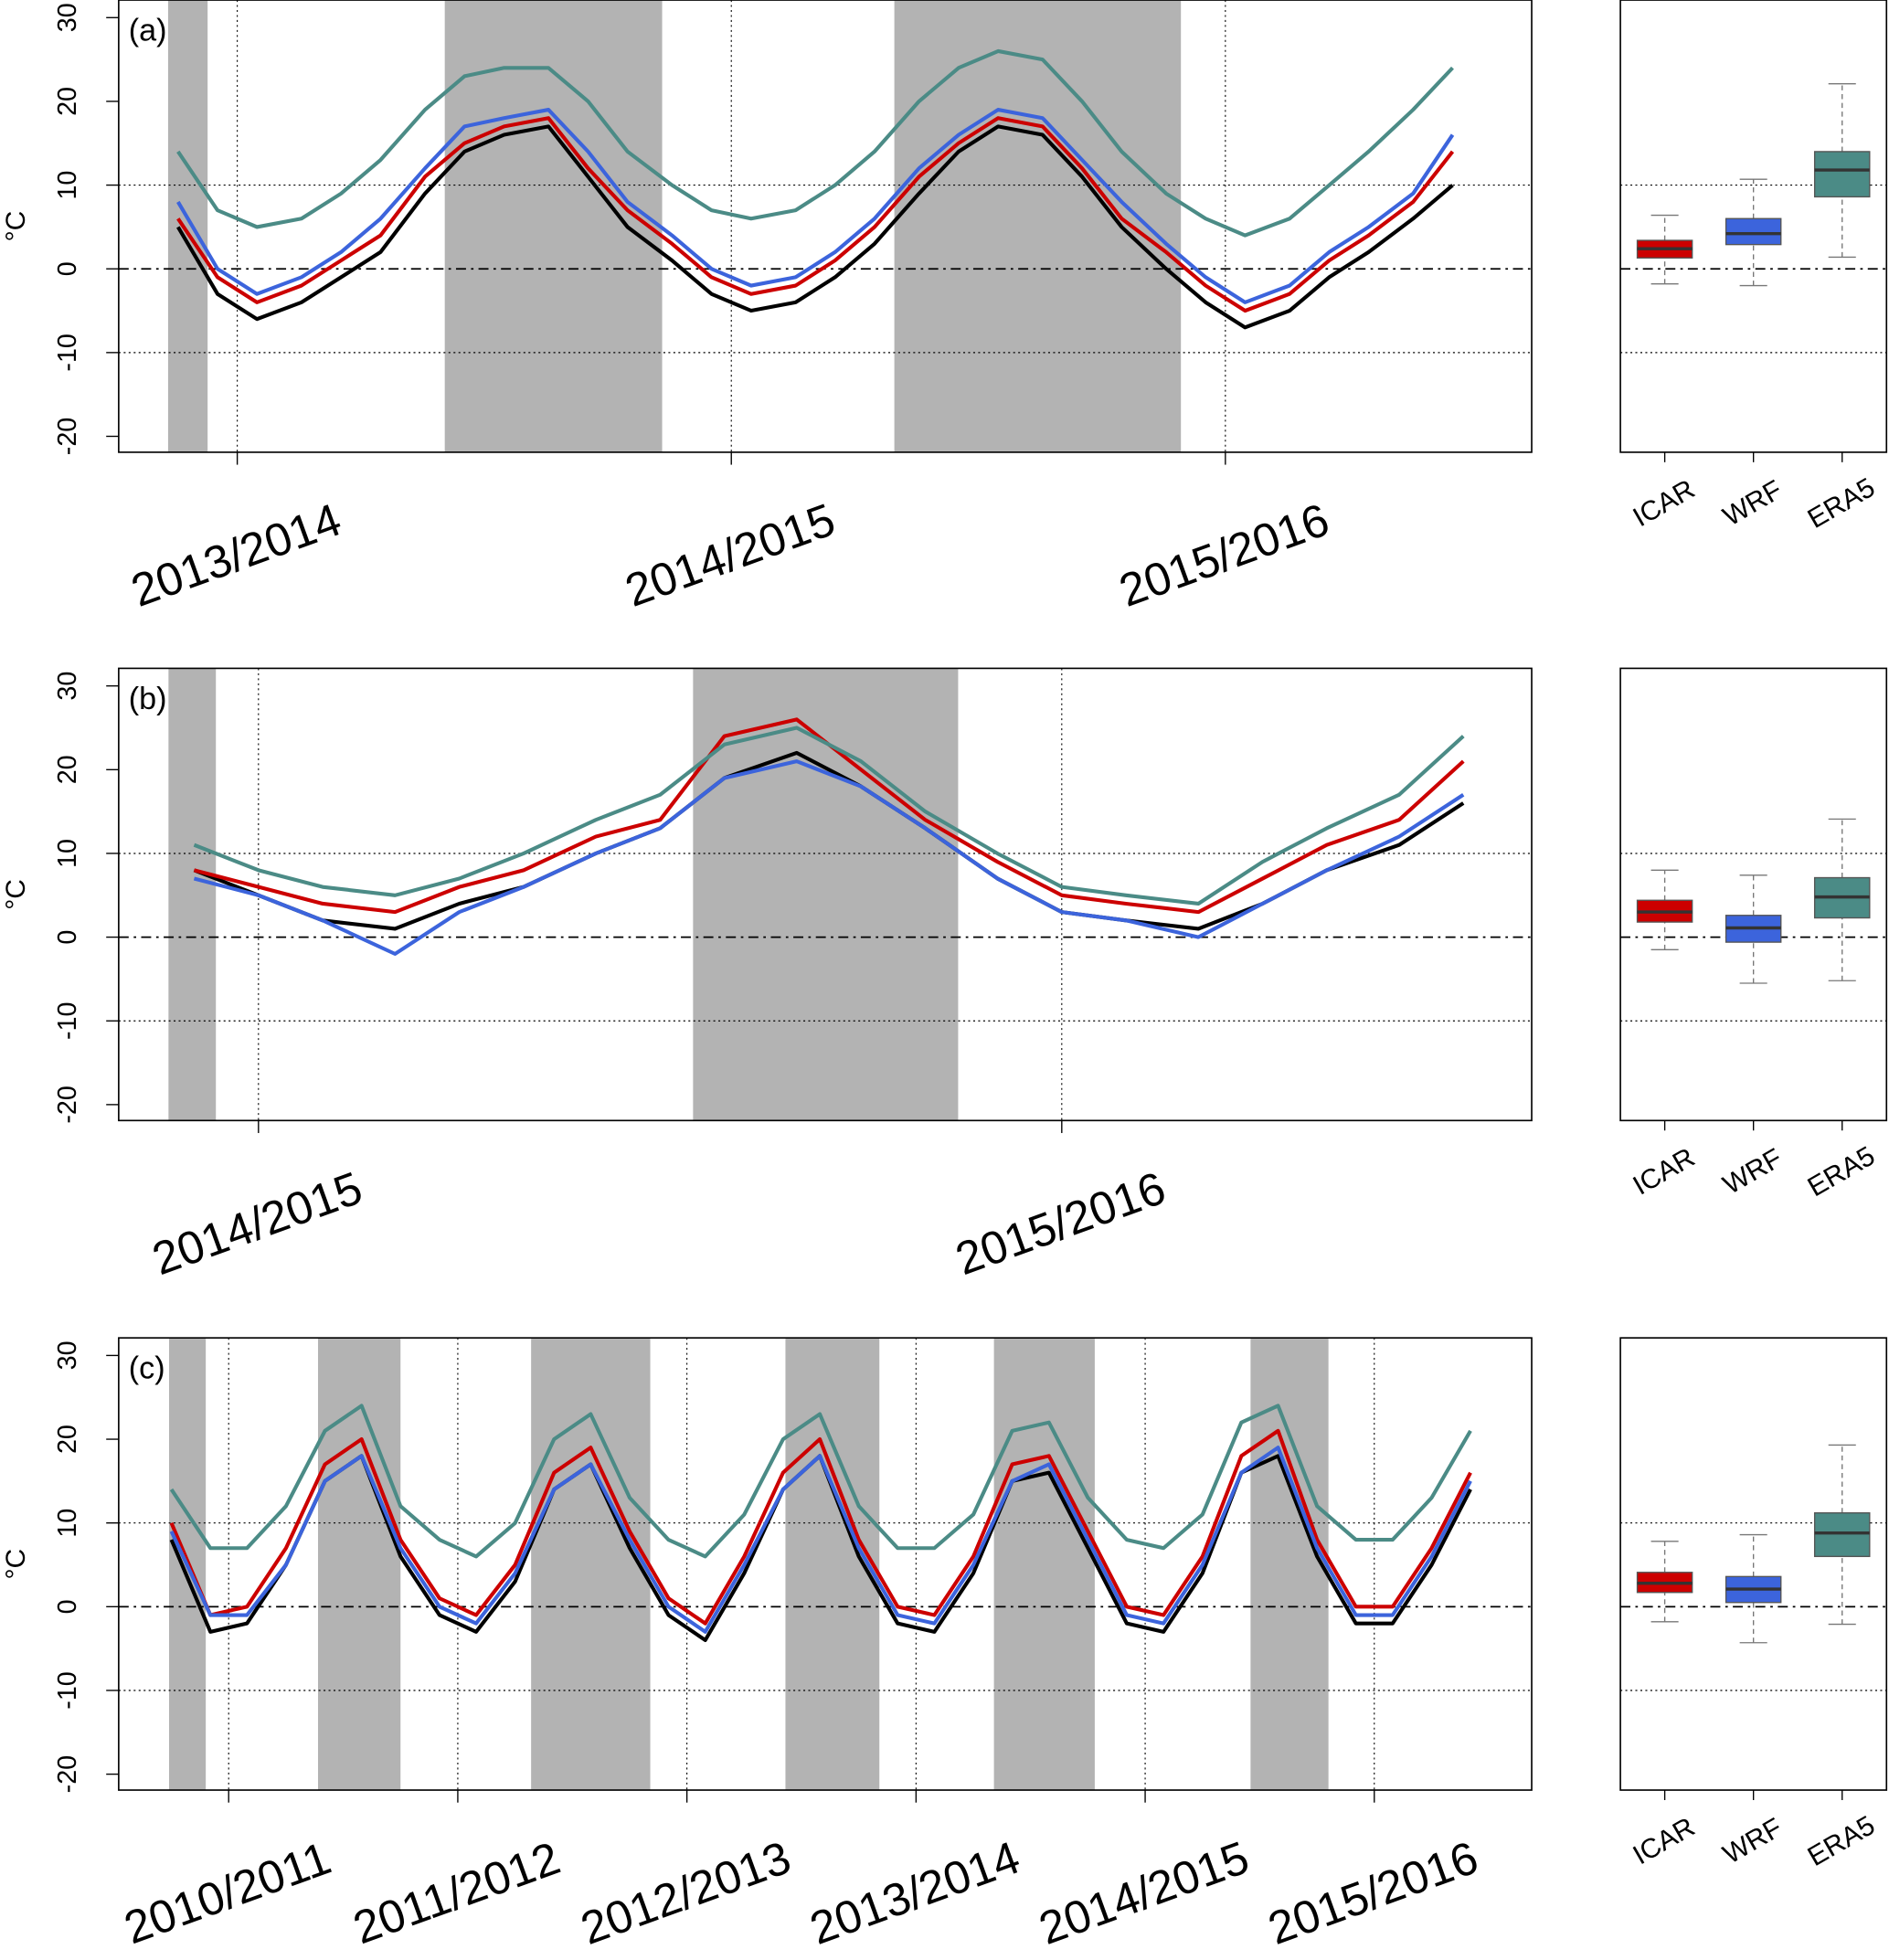 Image resolution: width=1889 pixels, height=1960 pixels. I want to click on panel-label: (b), so click(148, 699).